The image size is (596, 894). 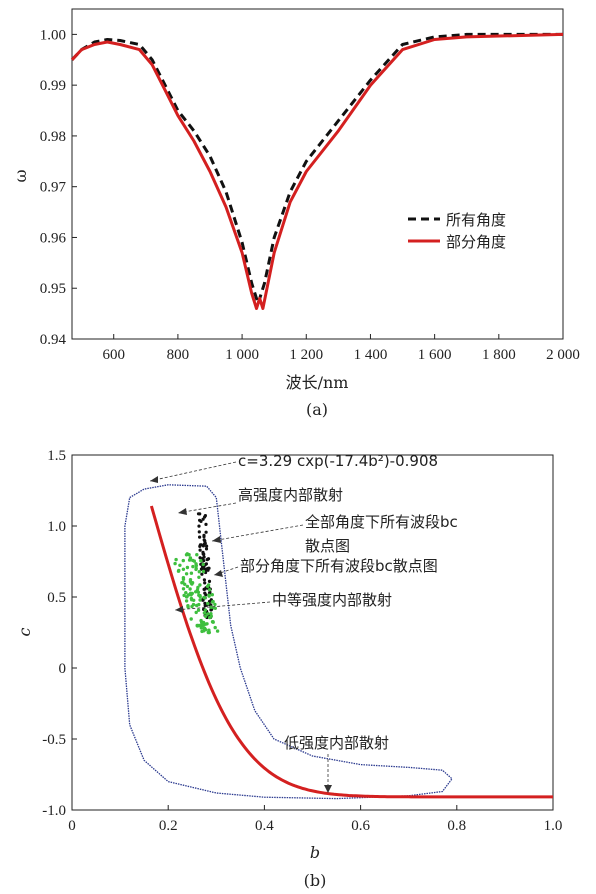 I want to click on chart-b-ytick-label: 1.0, so click(x=56, y=527).